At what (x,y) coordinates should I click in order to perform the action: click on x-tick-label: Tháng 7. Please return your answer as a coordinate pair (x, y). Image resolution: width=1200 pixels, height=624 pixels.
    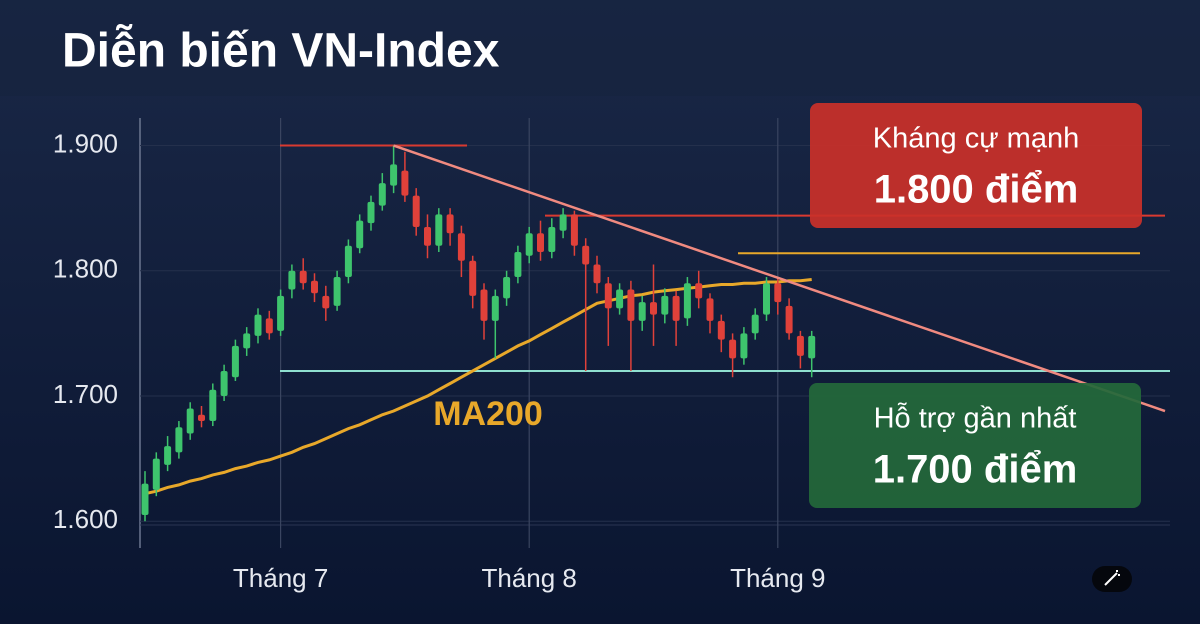
    Looking at the image, I should click on (280, 578).